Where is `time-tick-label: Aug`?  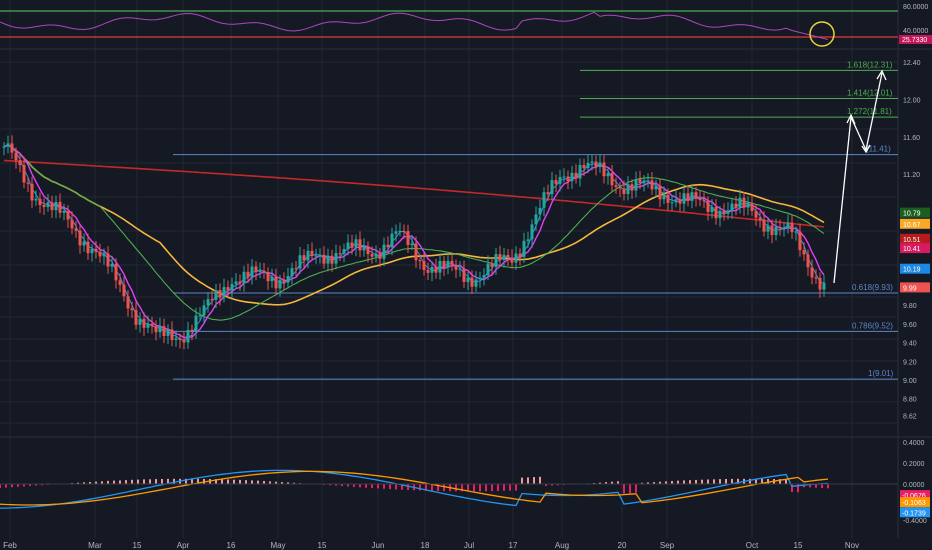 time-tick-label: Aug is located at coordinates (562, 545).